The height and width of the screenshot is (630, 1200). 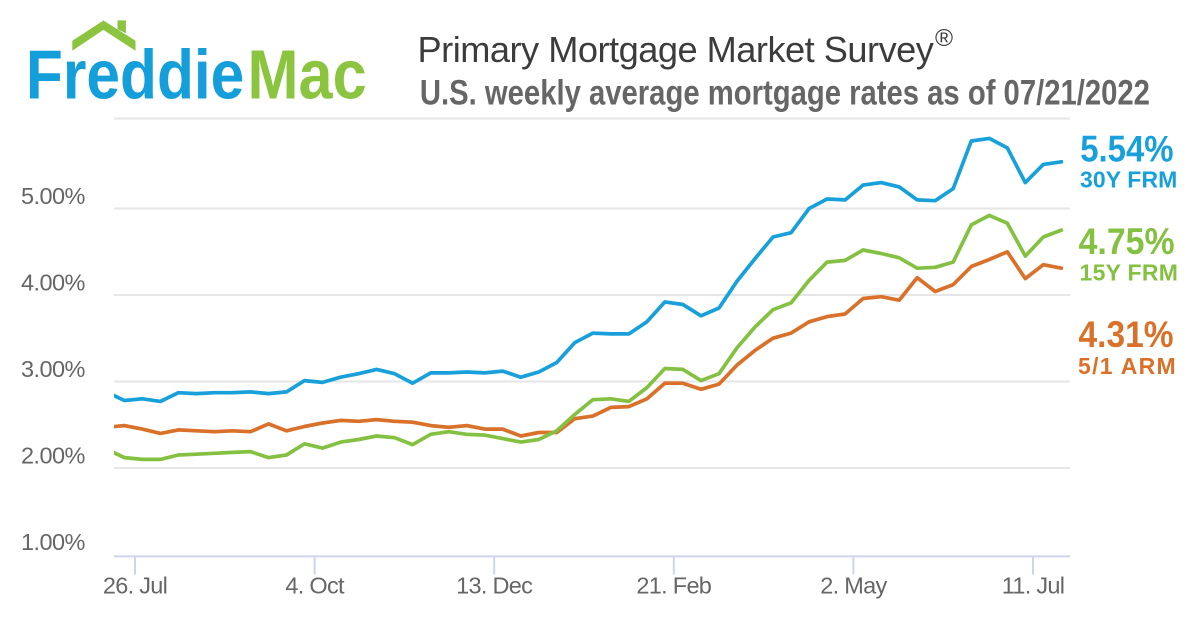 What do you see at coordinates (307, 74) in the screenshot?
I see `svg-text: Mac` at bounding box center [307, 74].